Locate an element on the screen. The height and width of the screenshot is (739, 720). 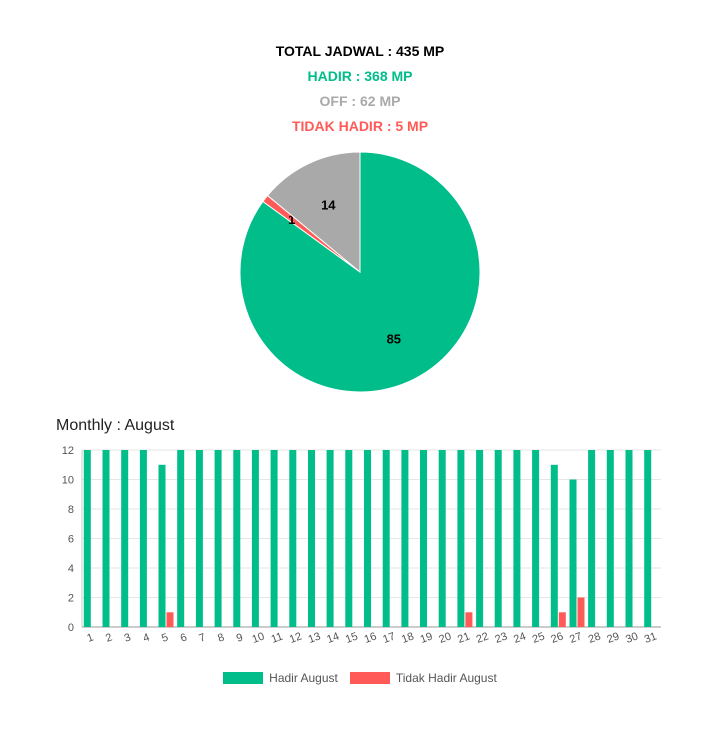
x-tick-label: 18 is located at coordinates (408, 637).